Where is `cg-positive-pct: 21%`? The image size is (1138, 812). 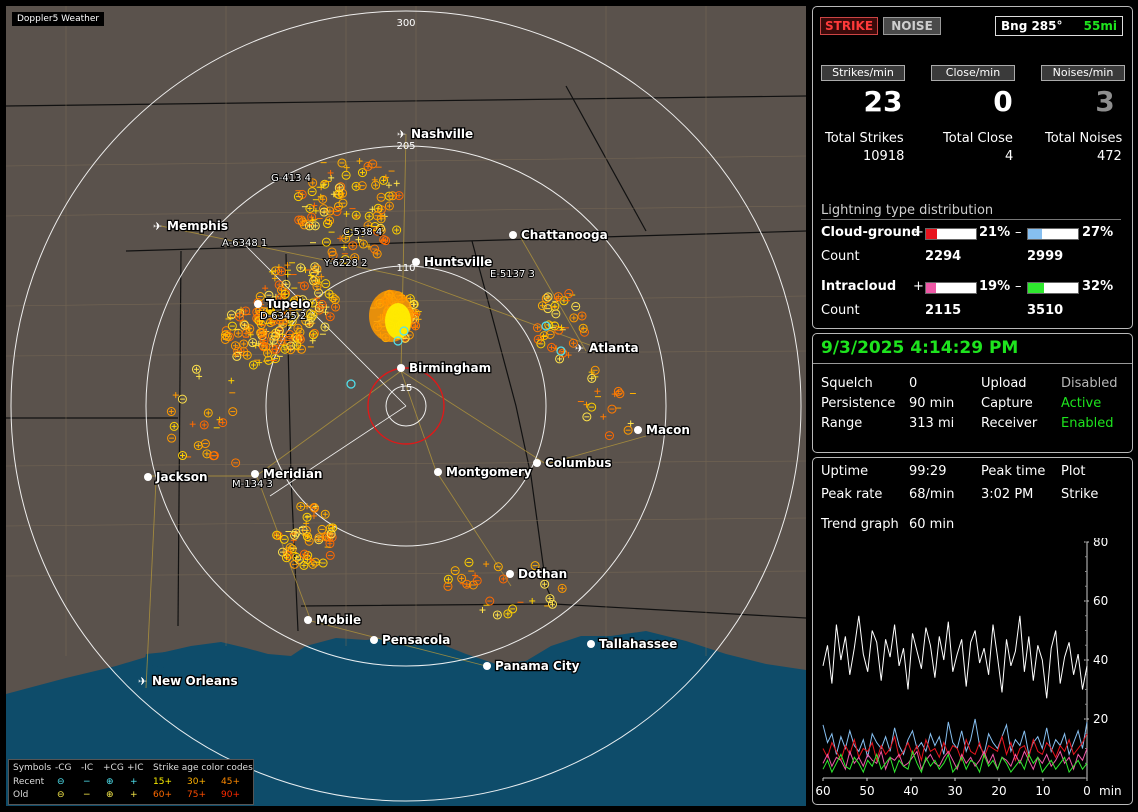
cg-positive-pct: 21% is located at coordinates (995, 232).